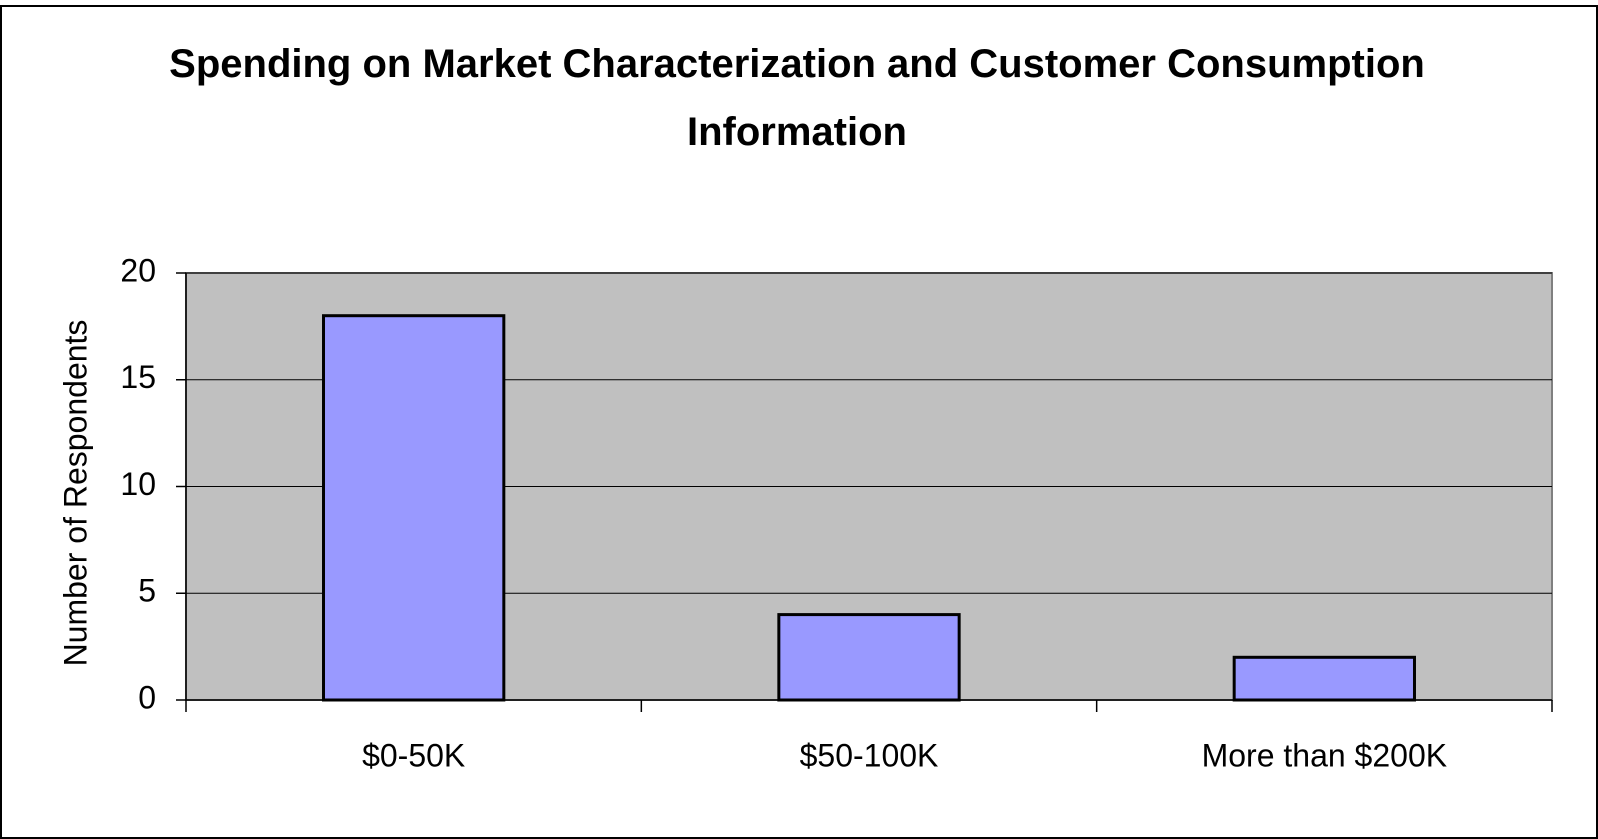 The image size is (1598, 839). What do you see at coordinates (138, 484) in the screenshot?
I see `y-tick-label: 10` at bounding box center [138, 484].